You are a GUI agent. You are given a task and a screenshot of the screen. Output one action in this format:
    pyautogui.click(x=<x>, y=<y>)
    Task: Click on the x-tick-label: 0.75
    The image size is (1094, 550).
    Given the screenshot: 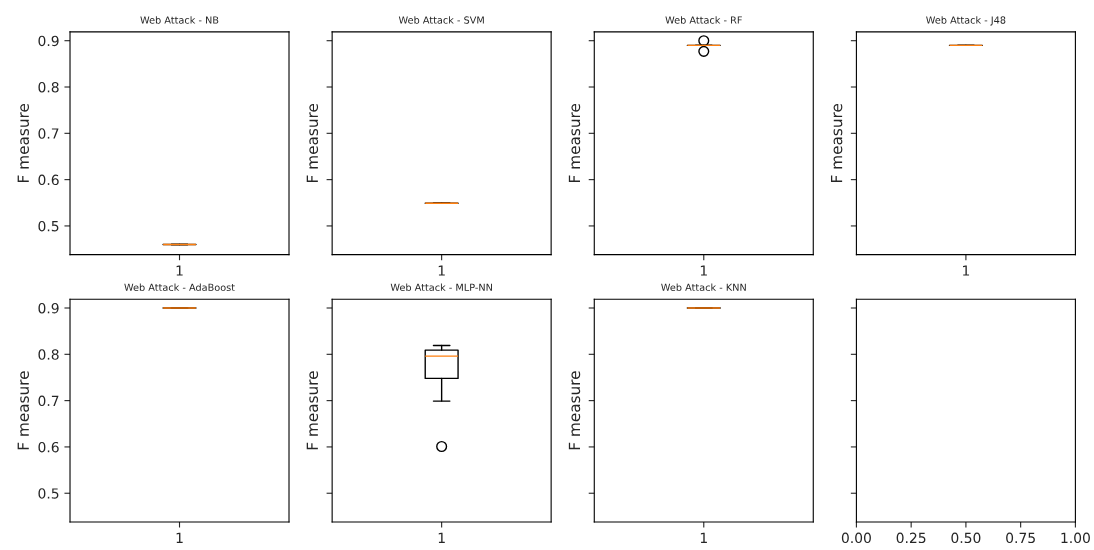 What is the action you would take?
    pyautogui.click(x=1020, y=538)
    